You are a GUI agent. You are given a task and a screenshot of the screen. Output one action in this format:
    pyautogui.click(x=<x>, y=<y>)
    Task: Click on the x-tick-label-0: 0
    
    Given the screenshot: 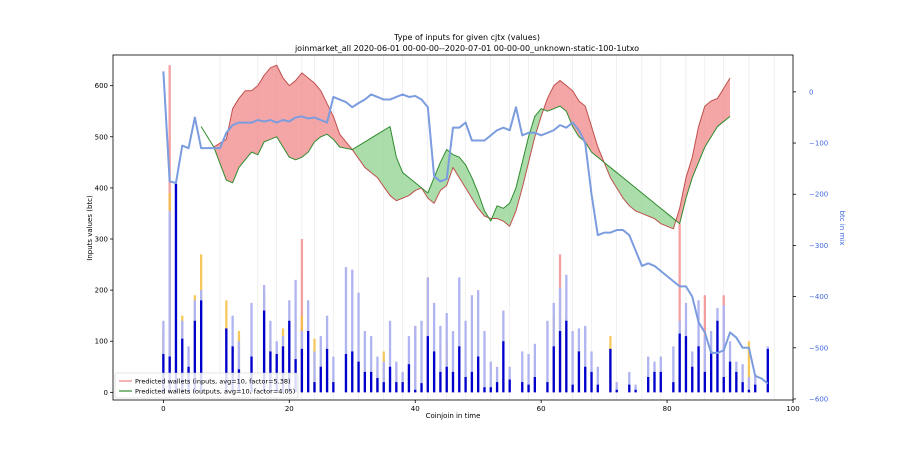 What is the action you would take?
    pyautogui.click(x=163, y=409)
    